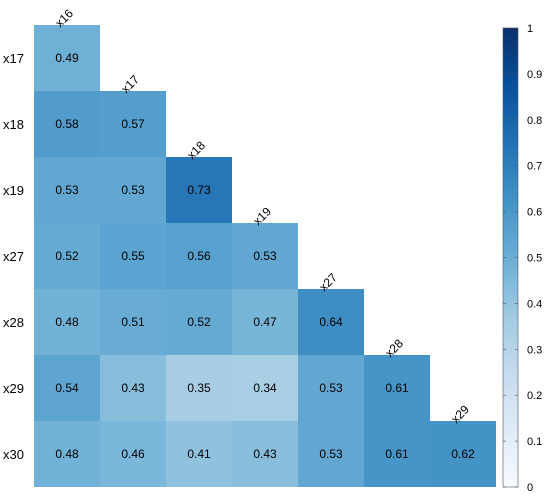 This screenshot has height=497, width=550. I want to click on heatmap-cell-x18-x17, so click(133, 124).